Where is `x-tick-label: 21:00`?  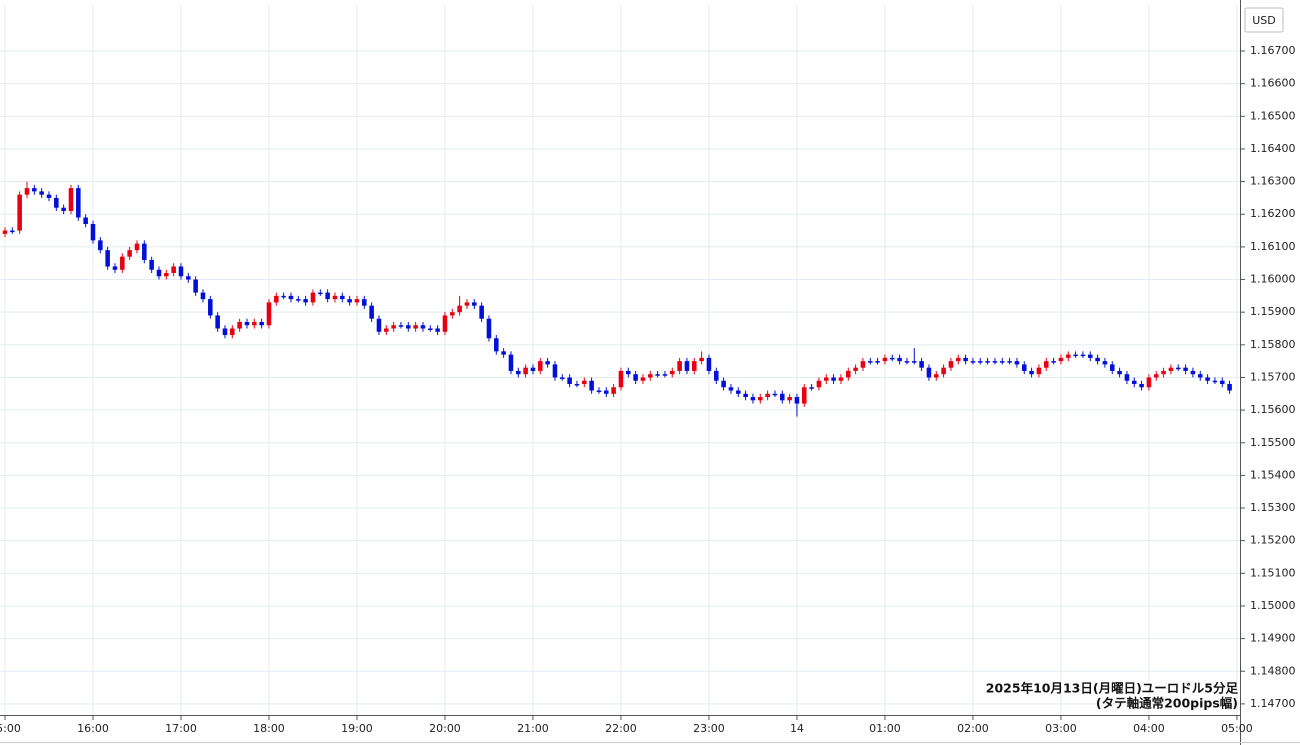 x-tick-label: 21:00 is located at coordinates (533, 728).